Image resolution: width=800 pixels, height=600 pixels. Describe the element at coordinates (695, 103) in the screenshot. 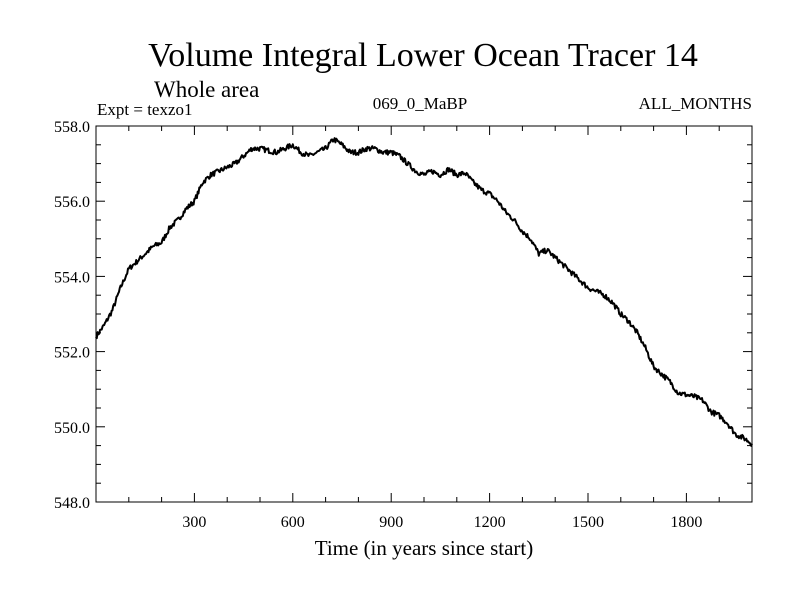

I see `months-label: ALL_MONTHS` at that location.